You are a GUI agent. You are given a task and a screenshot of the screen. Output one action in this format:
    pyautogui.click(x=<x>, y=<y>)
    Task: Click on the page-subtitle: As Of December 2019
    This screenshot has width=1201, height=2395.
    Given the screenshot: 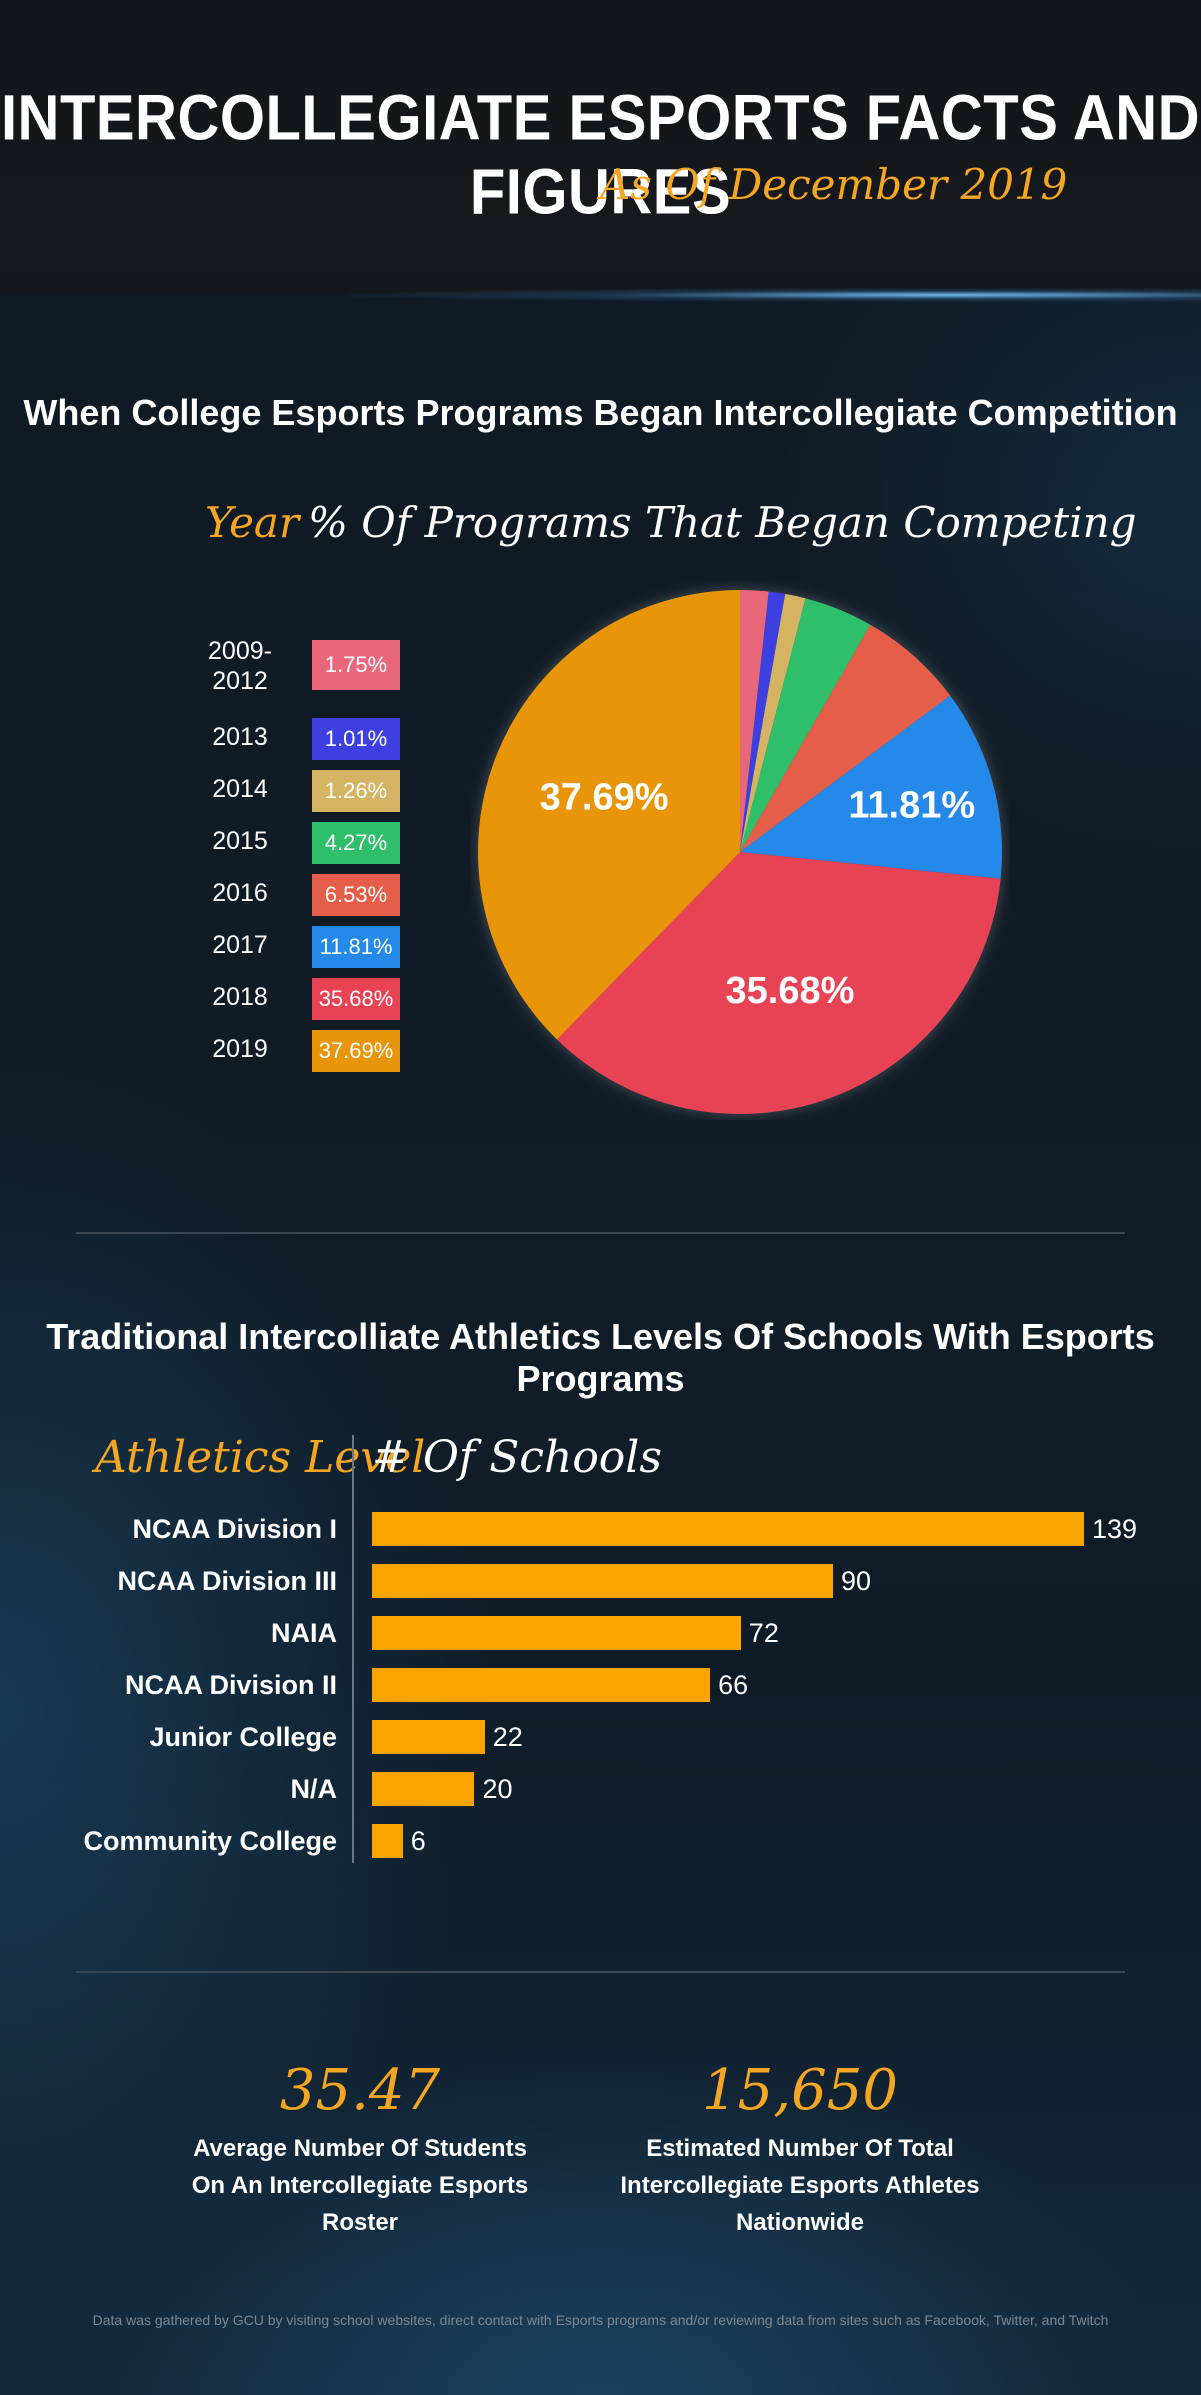 What is the action you would take?
    pyautogui.click(x=834, y=184)
    